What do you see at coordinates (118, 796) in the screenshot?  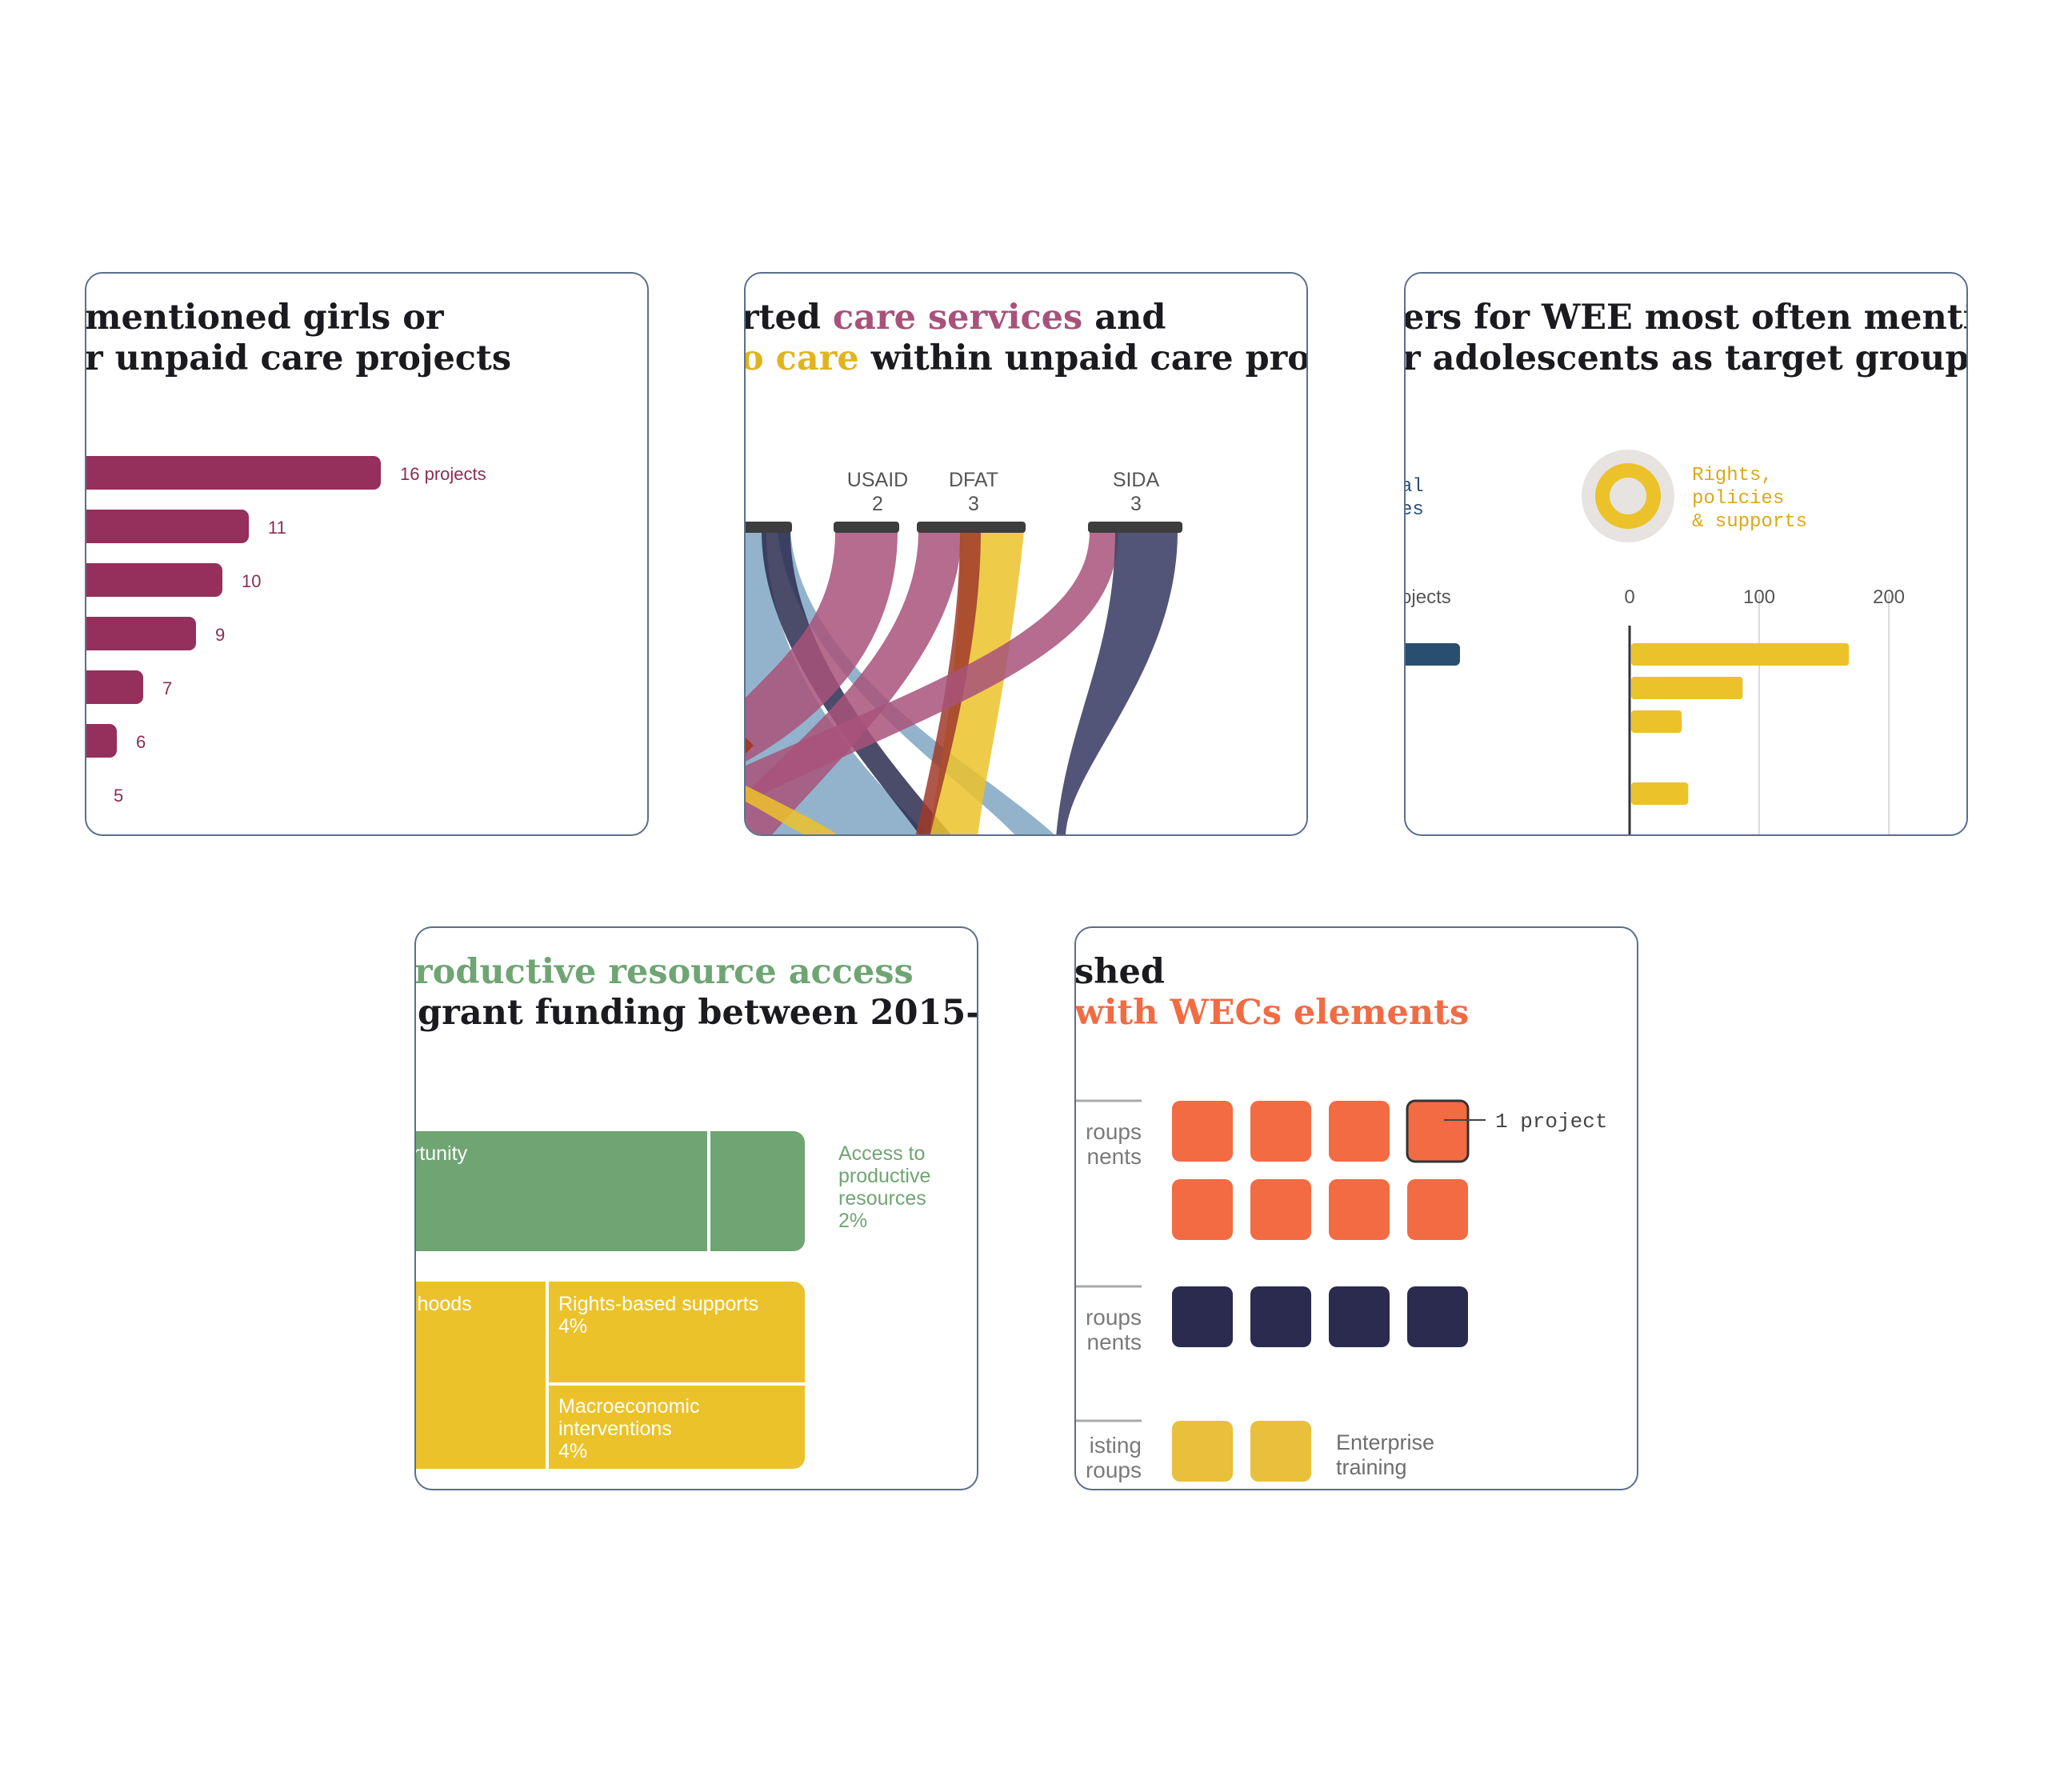 I see `bar-label-6: 5` at bounding box center [118, 796].